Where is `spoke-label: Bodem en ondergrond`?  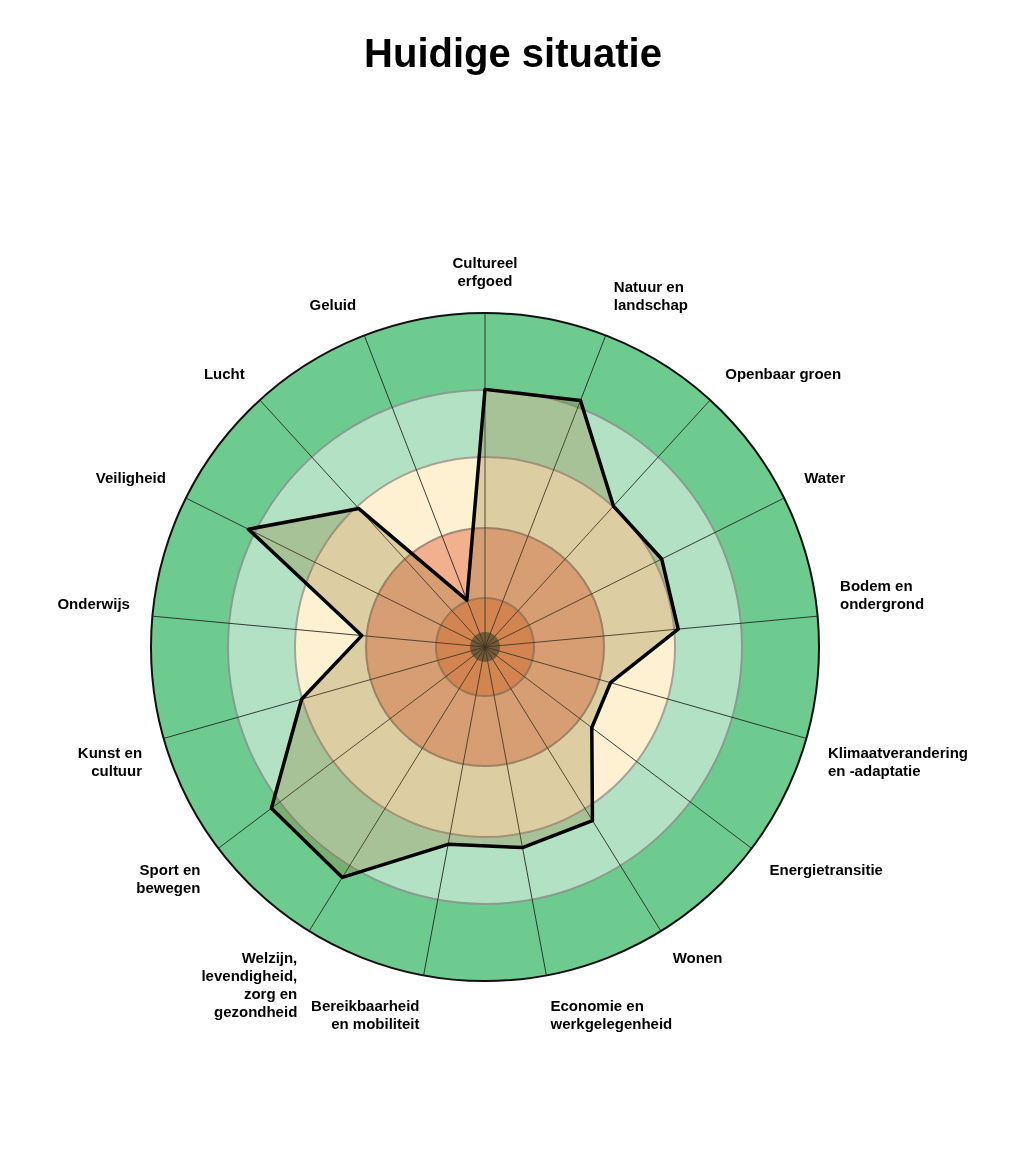 spoke-label: Bodem en ondergrond is located at coordinates (882, 595).